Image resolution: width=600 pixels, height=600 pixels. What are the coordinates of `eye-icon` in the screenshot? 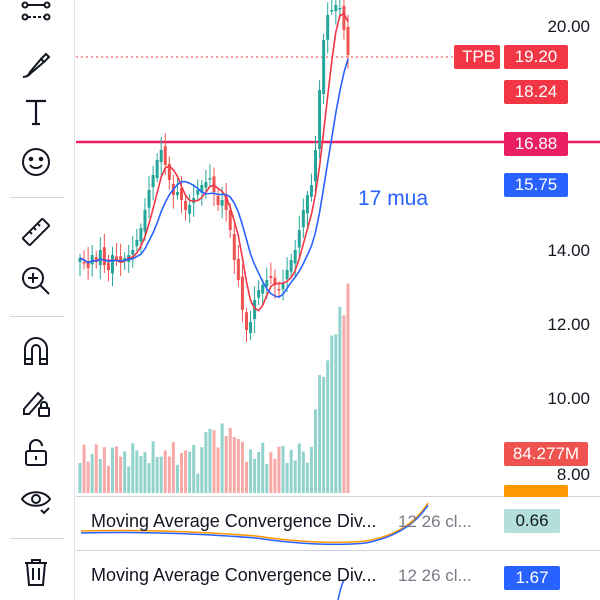 It's located at (36, 500).